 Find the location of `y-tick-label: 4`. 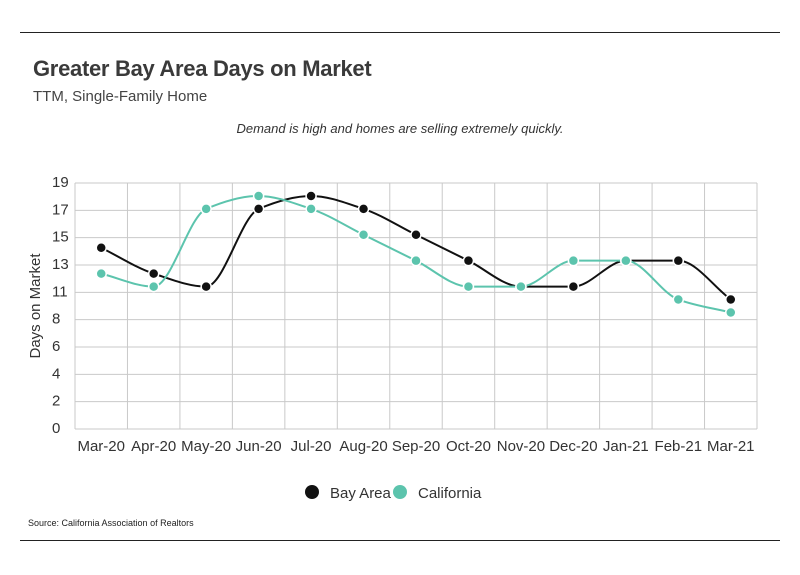

y-tick-label: 4 is located at coordinates (56, 373).